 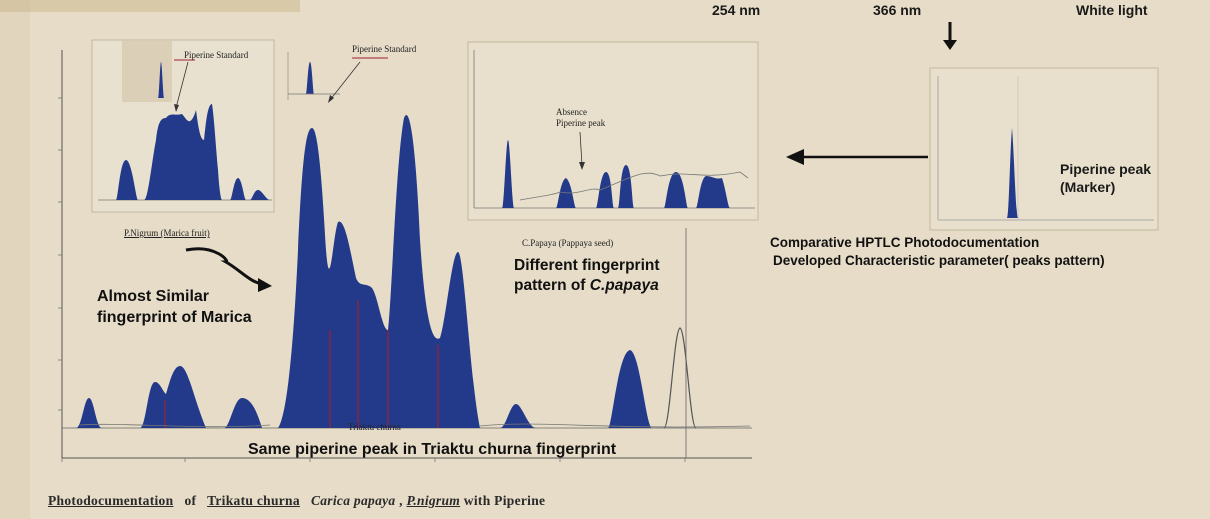 What do you see at coordinates (624, 285) in the screenshot?
I see `diff-line2-species: C.papaya` at bounding box center [624, 285].